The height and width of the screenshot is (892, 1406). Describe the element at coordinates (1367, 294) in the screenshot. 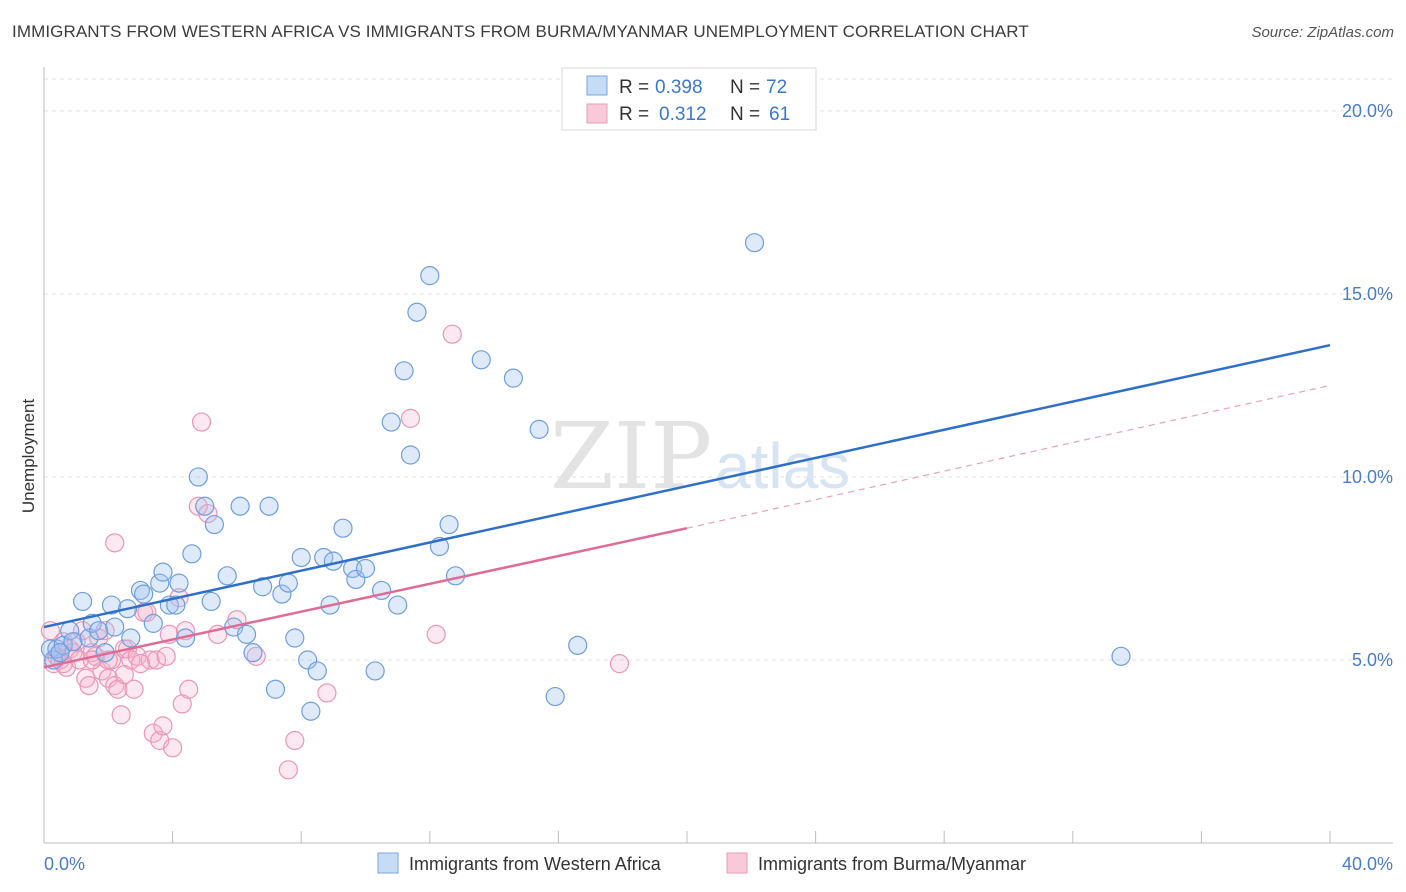

I see `y-tick-label: 15.0%` at that location.